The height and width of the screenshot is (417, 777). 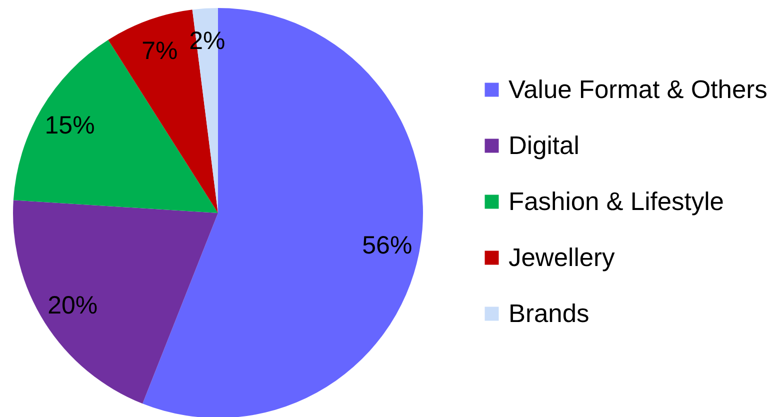 I want to click on legend-label: Value Format & Others, so click(x=638, y=90).